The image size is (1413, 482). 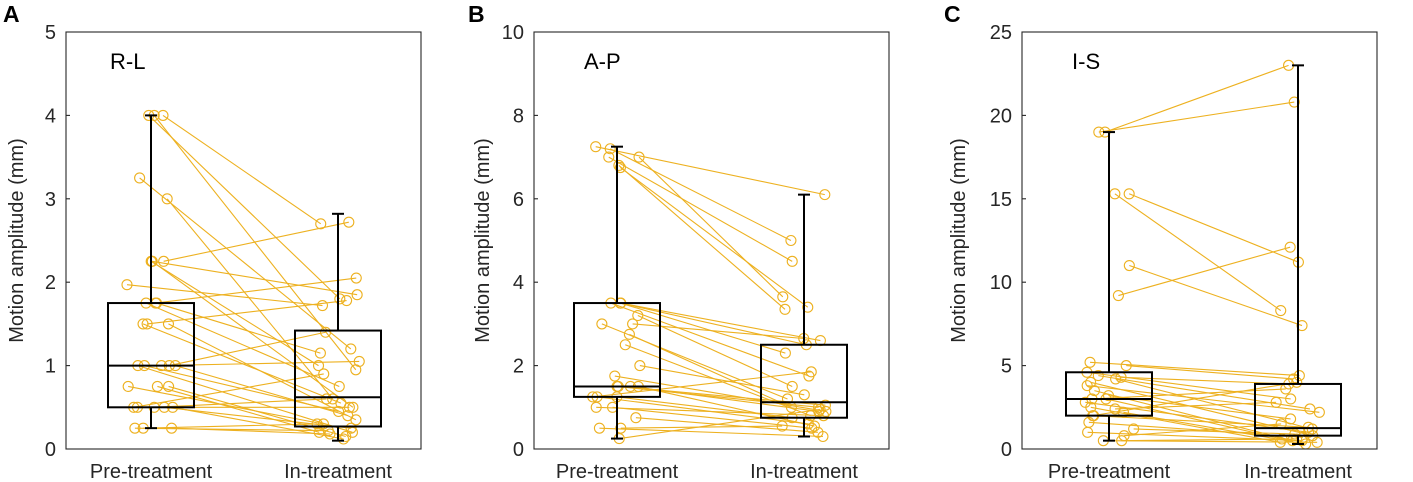 What do you see at coordinates (1001, 33) in the screenshot?
I see `y-tick-label: 25` at bounding box center [1001, 33].